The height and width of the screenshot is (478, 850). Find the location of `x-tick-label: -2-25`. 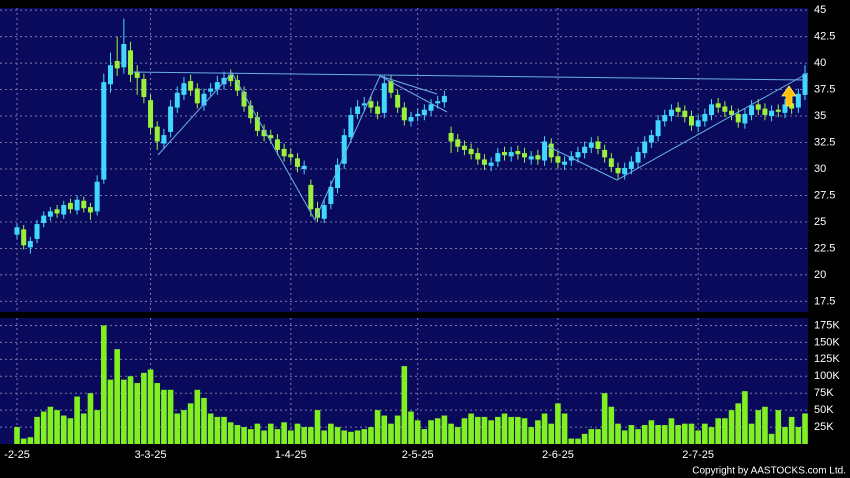

x-tick-label: -2-25 is located at coordinates (17, 455).